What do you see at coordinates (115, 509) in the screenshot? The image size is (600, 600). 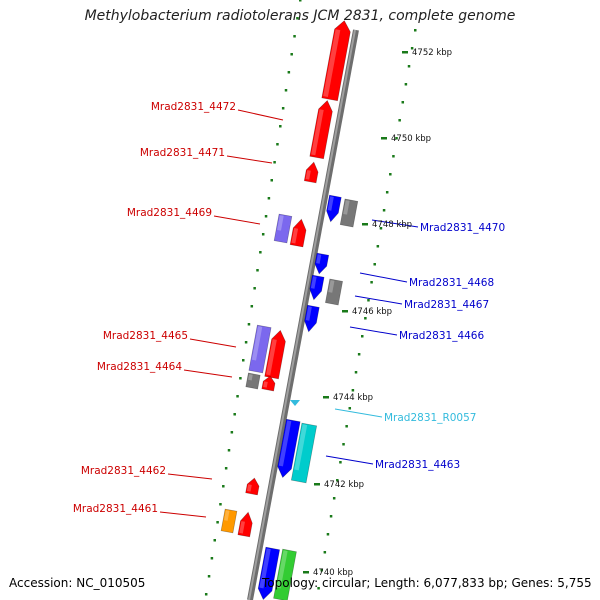 I see `gene-label-left: Mrad2831_4461` at bounding box center [115, 509].